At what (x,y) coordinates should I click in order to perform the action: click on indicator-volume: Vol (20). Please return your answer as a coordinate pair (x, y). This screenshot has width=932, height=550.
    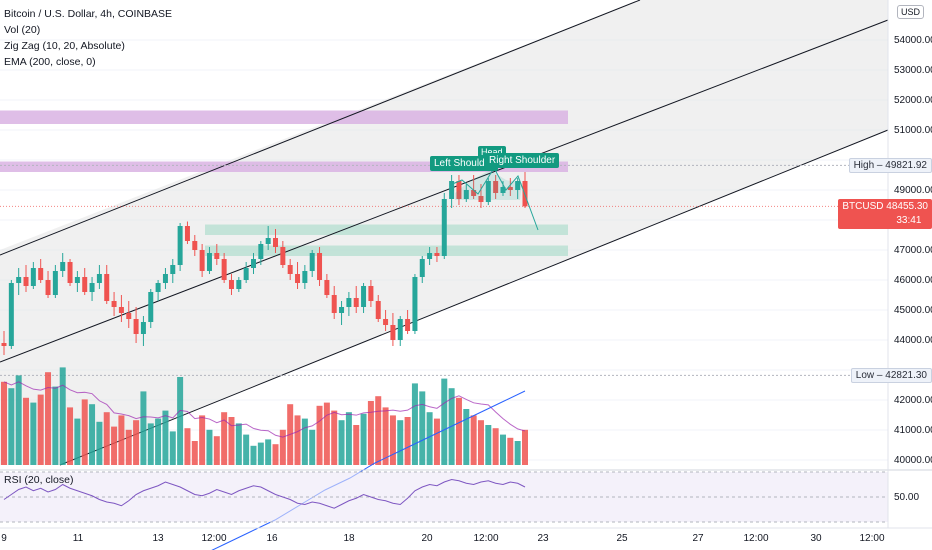
    Looking at the image, I should click on (22, 30).